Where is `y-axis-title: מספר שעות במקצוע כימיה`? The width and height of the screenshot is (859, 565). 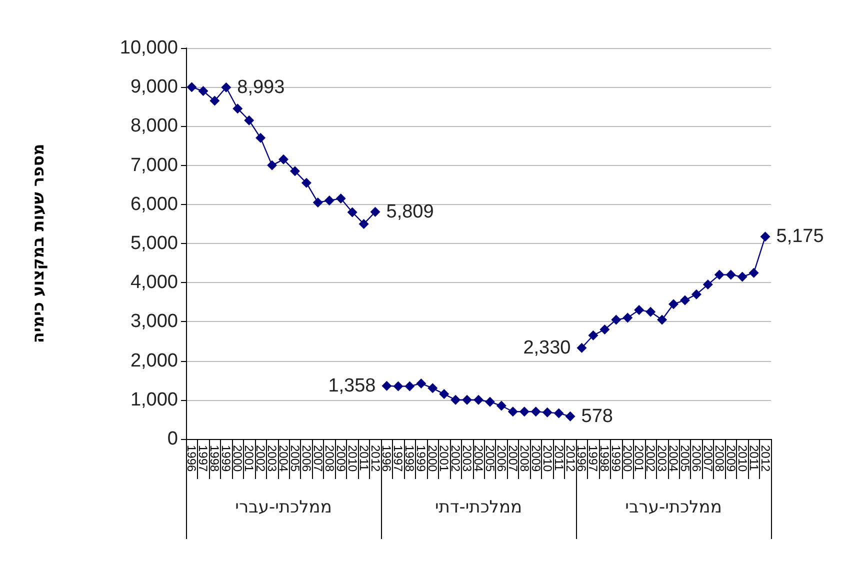 y-axis-title: מספר שעות במקצוע כימיה is located at coordinates (38, 244).